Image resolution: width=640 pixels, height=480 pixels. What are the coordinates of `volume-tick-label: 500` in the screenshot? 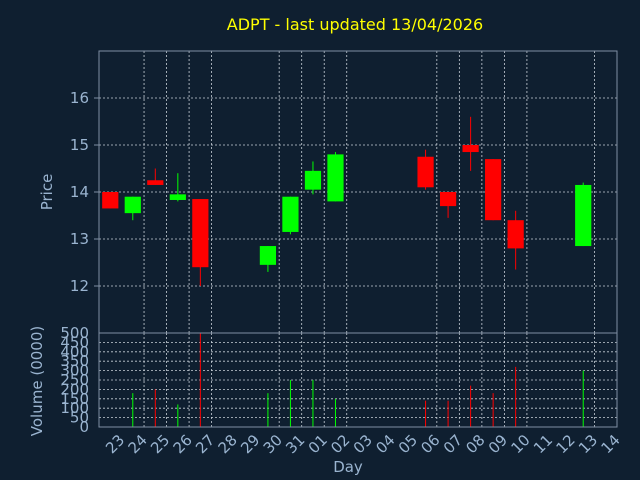 It's located at (74, 333).